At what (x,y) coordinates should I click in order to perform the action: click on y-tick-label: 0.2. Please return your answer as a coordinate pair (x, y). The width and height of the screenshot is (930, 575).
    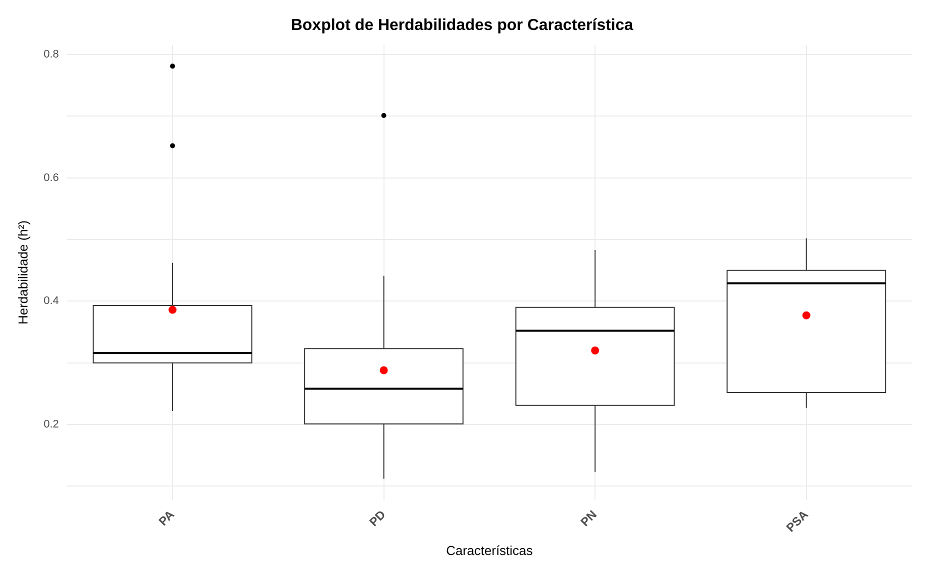
    Looking at the image, I should click on (51, 424).